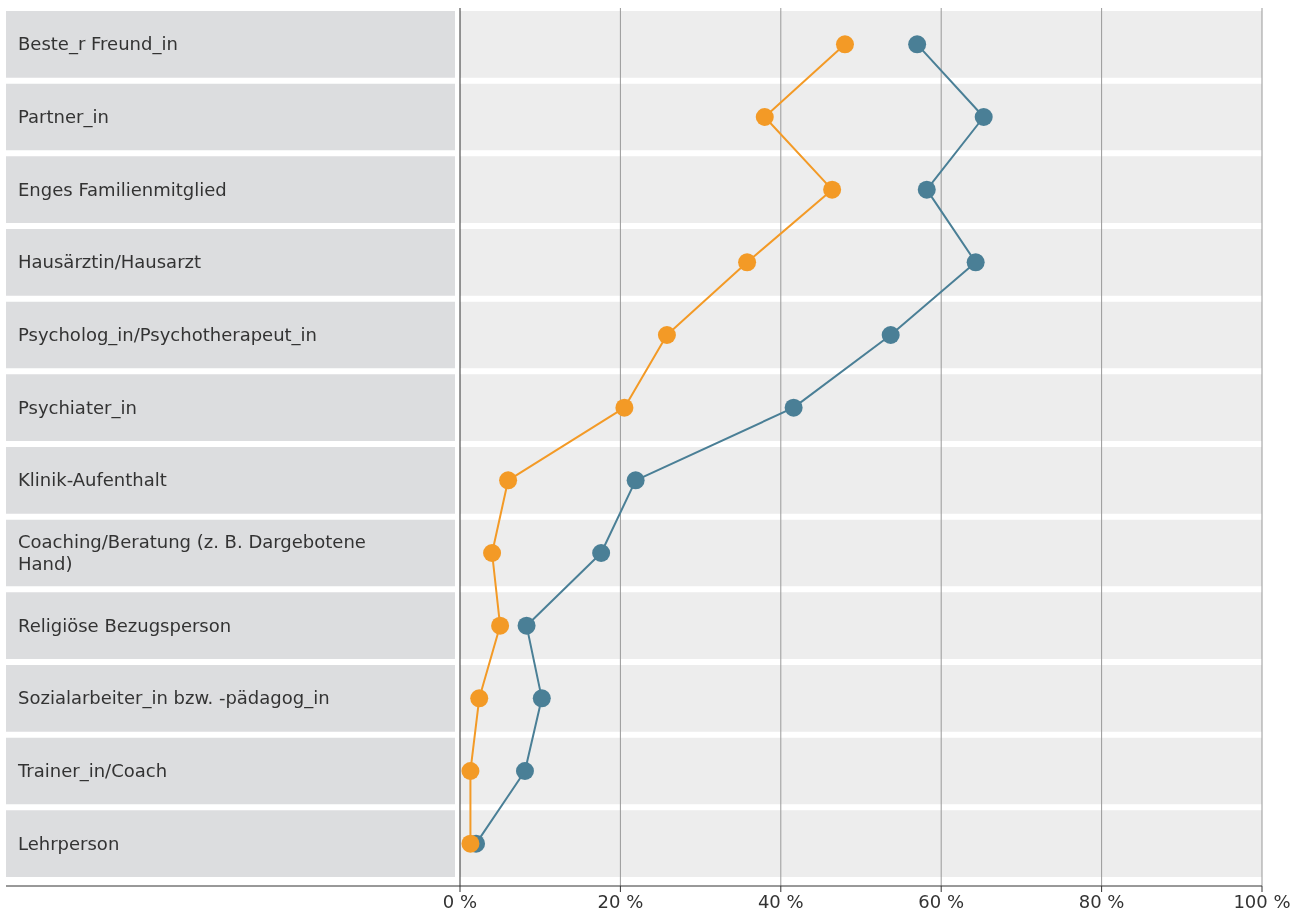  What do you see at coordinates (1101, 901) in the screenshot?
I see `x-tick-label: 80 %` at bounding box center [1101, 901].